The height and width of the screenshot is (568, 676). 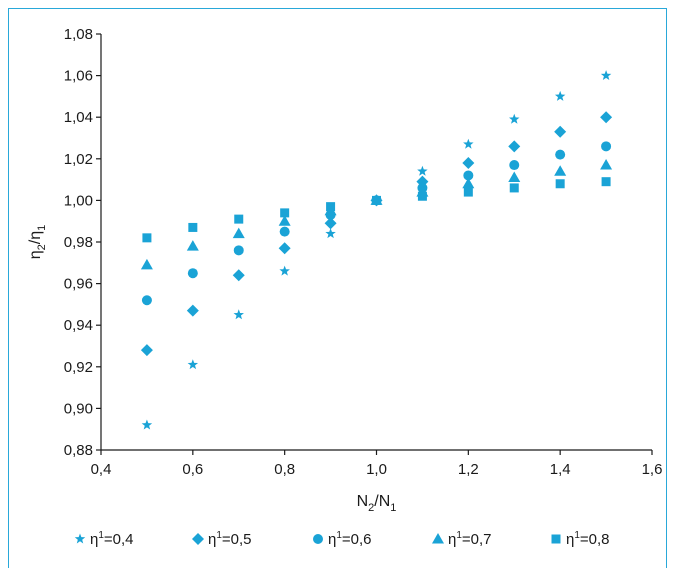 I want to click on legend-marker-star-icon, so click(x=80, y=538).